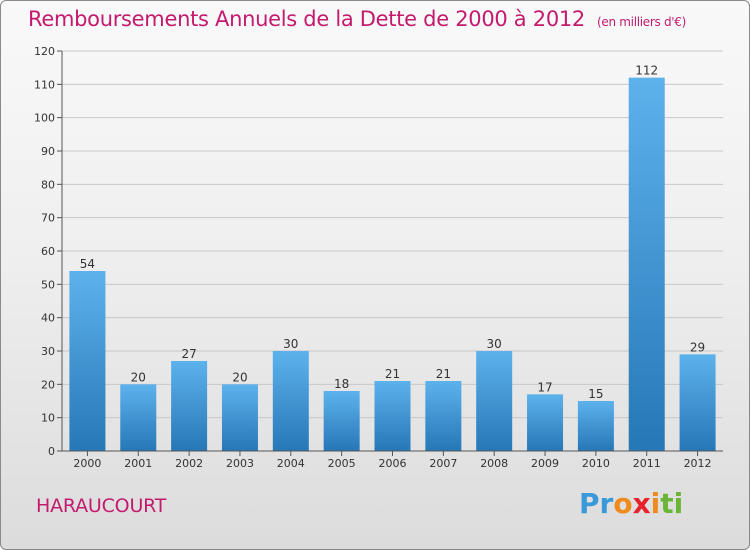  I want to click on data-label-2011: 112, so click(646, 71).